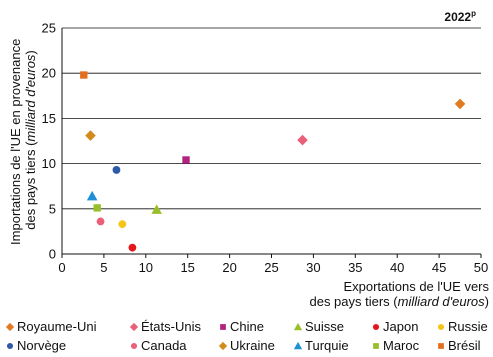 The image size is (493, 357). What do you see at coordinates (52, 208) in the screenshot?
I see `y-tick-label-5: 5` at bounding box center [52, 208].